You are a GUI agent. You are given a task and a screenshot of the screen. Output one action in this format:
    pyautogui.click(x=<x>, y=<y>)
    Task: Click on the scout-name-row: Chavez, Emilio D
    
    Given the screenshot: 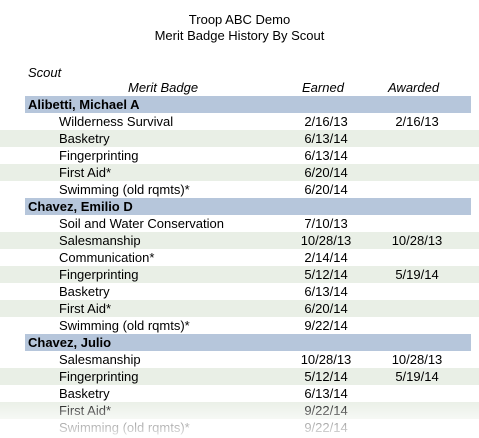 What is the action you would take?
    pyautogui.click(x=248, y=206)
    